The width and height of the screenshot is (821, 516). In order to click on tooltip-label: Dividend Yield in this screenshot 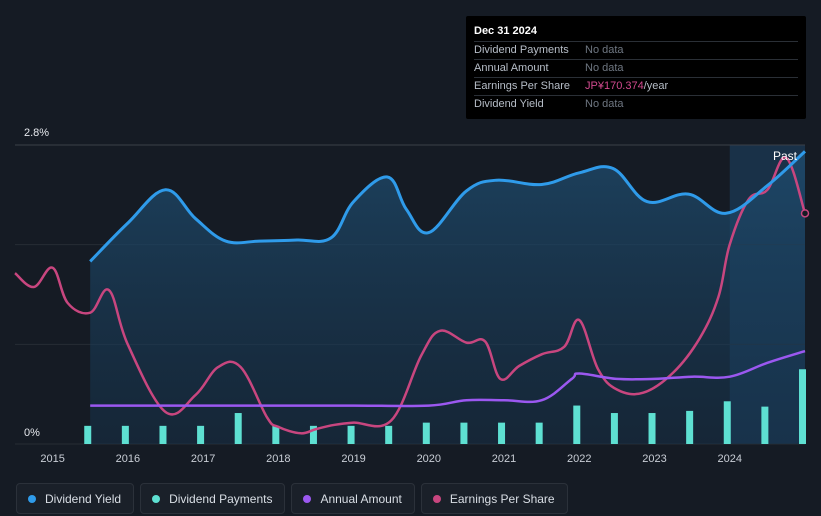, I will do `click(509, 104)`.